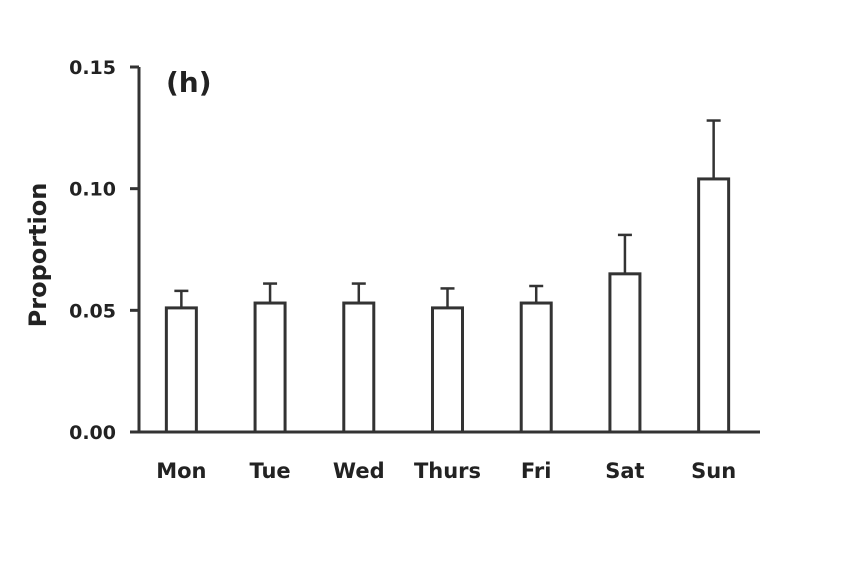 This screenshot has width=844, height=562. I want to click on y-axis-label: Proportion, so click(38, 255).